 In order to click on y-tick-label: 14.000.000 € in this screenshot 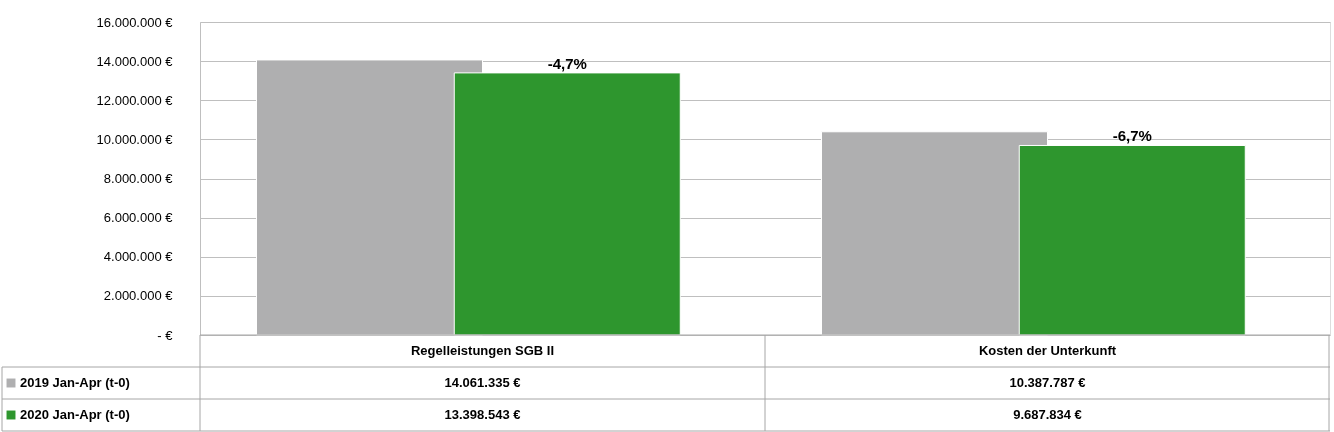, I will do `click(135, 61)`.